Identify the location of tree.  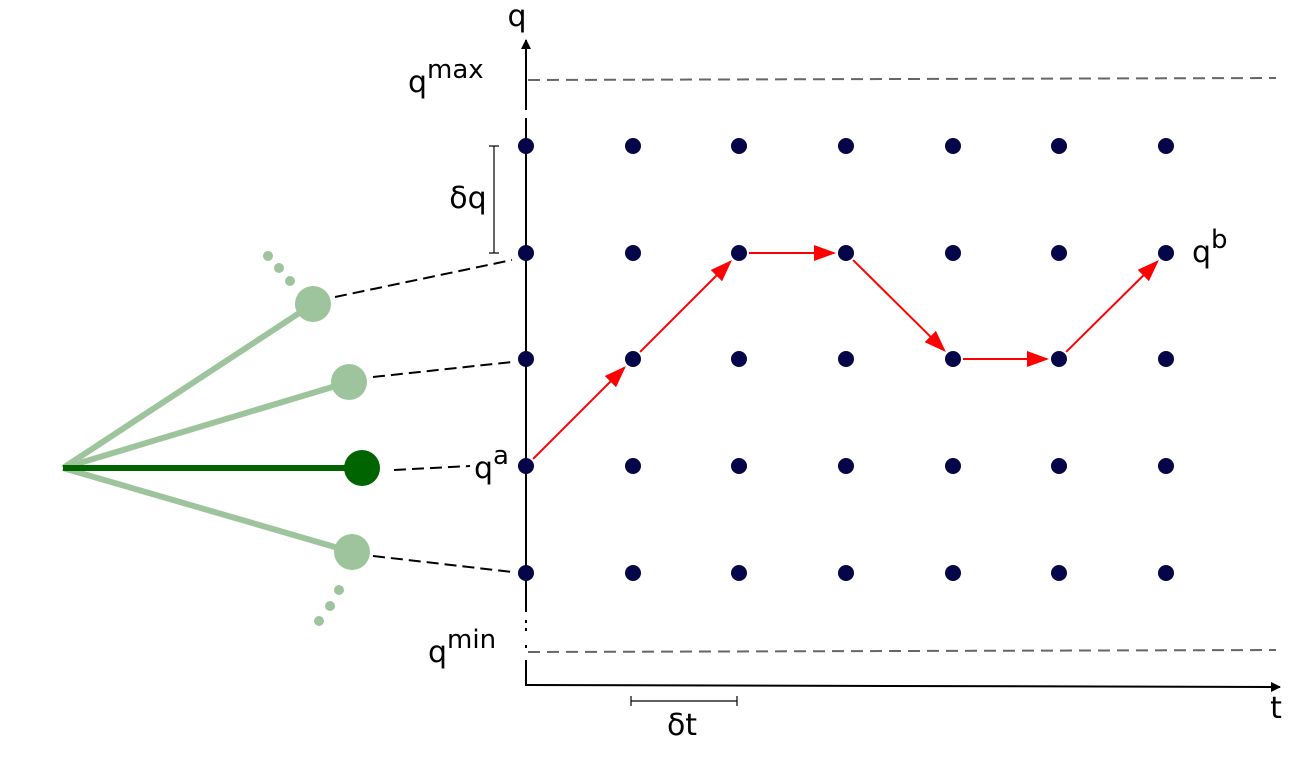
(220, 438).